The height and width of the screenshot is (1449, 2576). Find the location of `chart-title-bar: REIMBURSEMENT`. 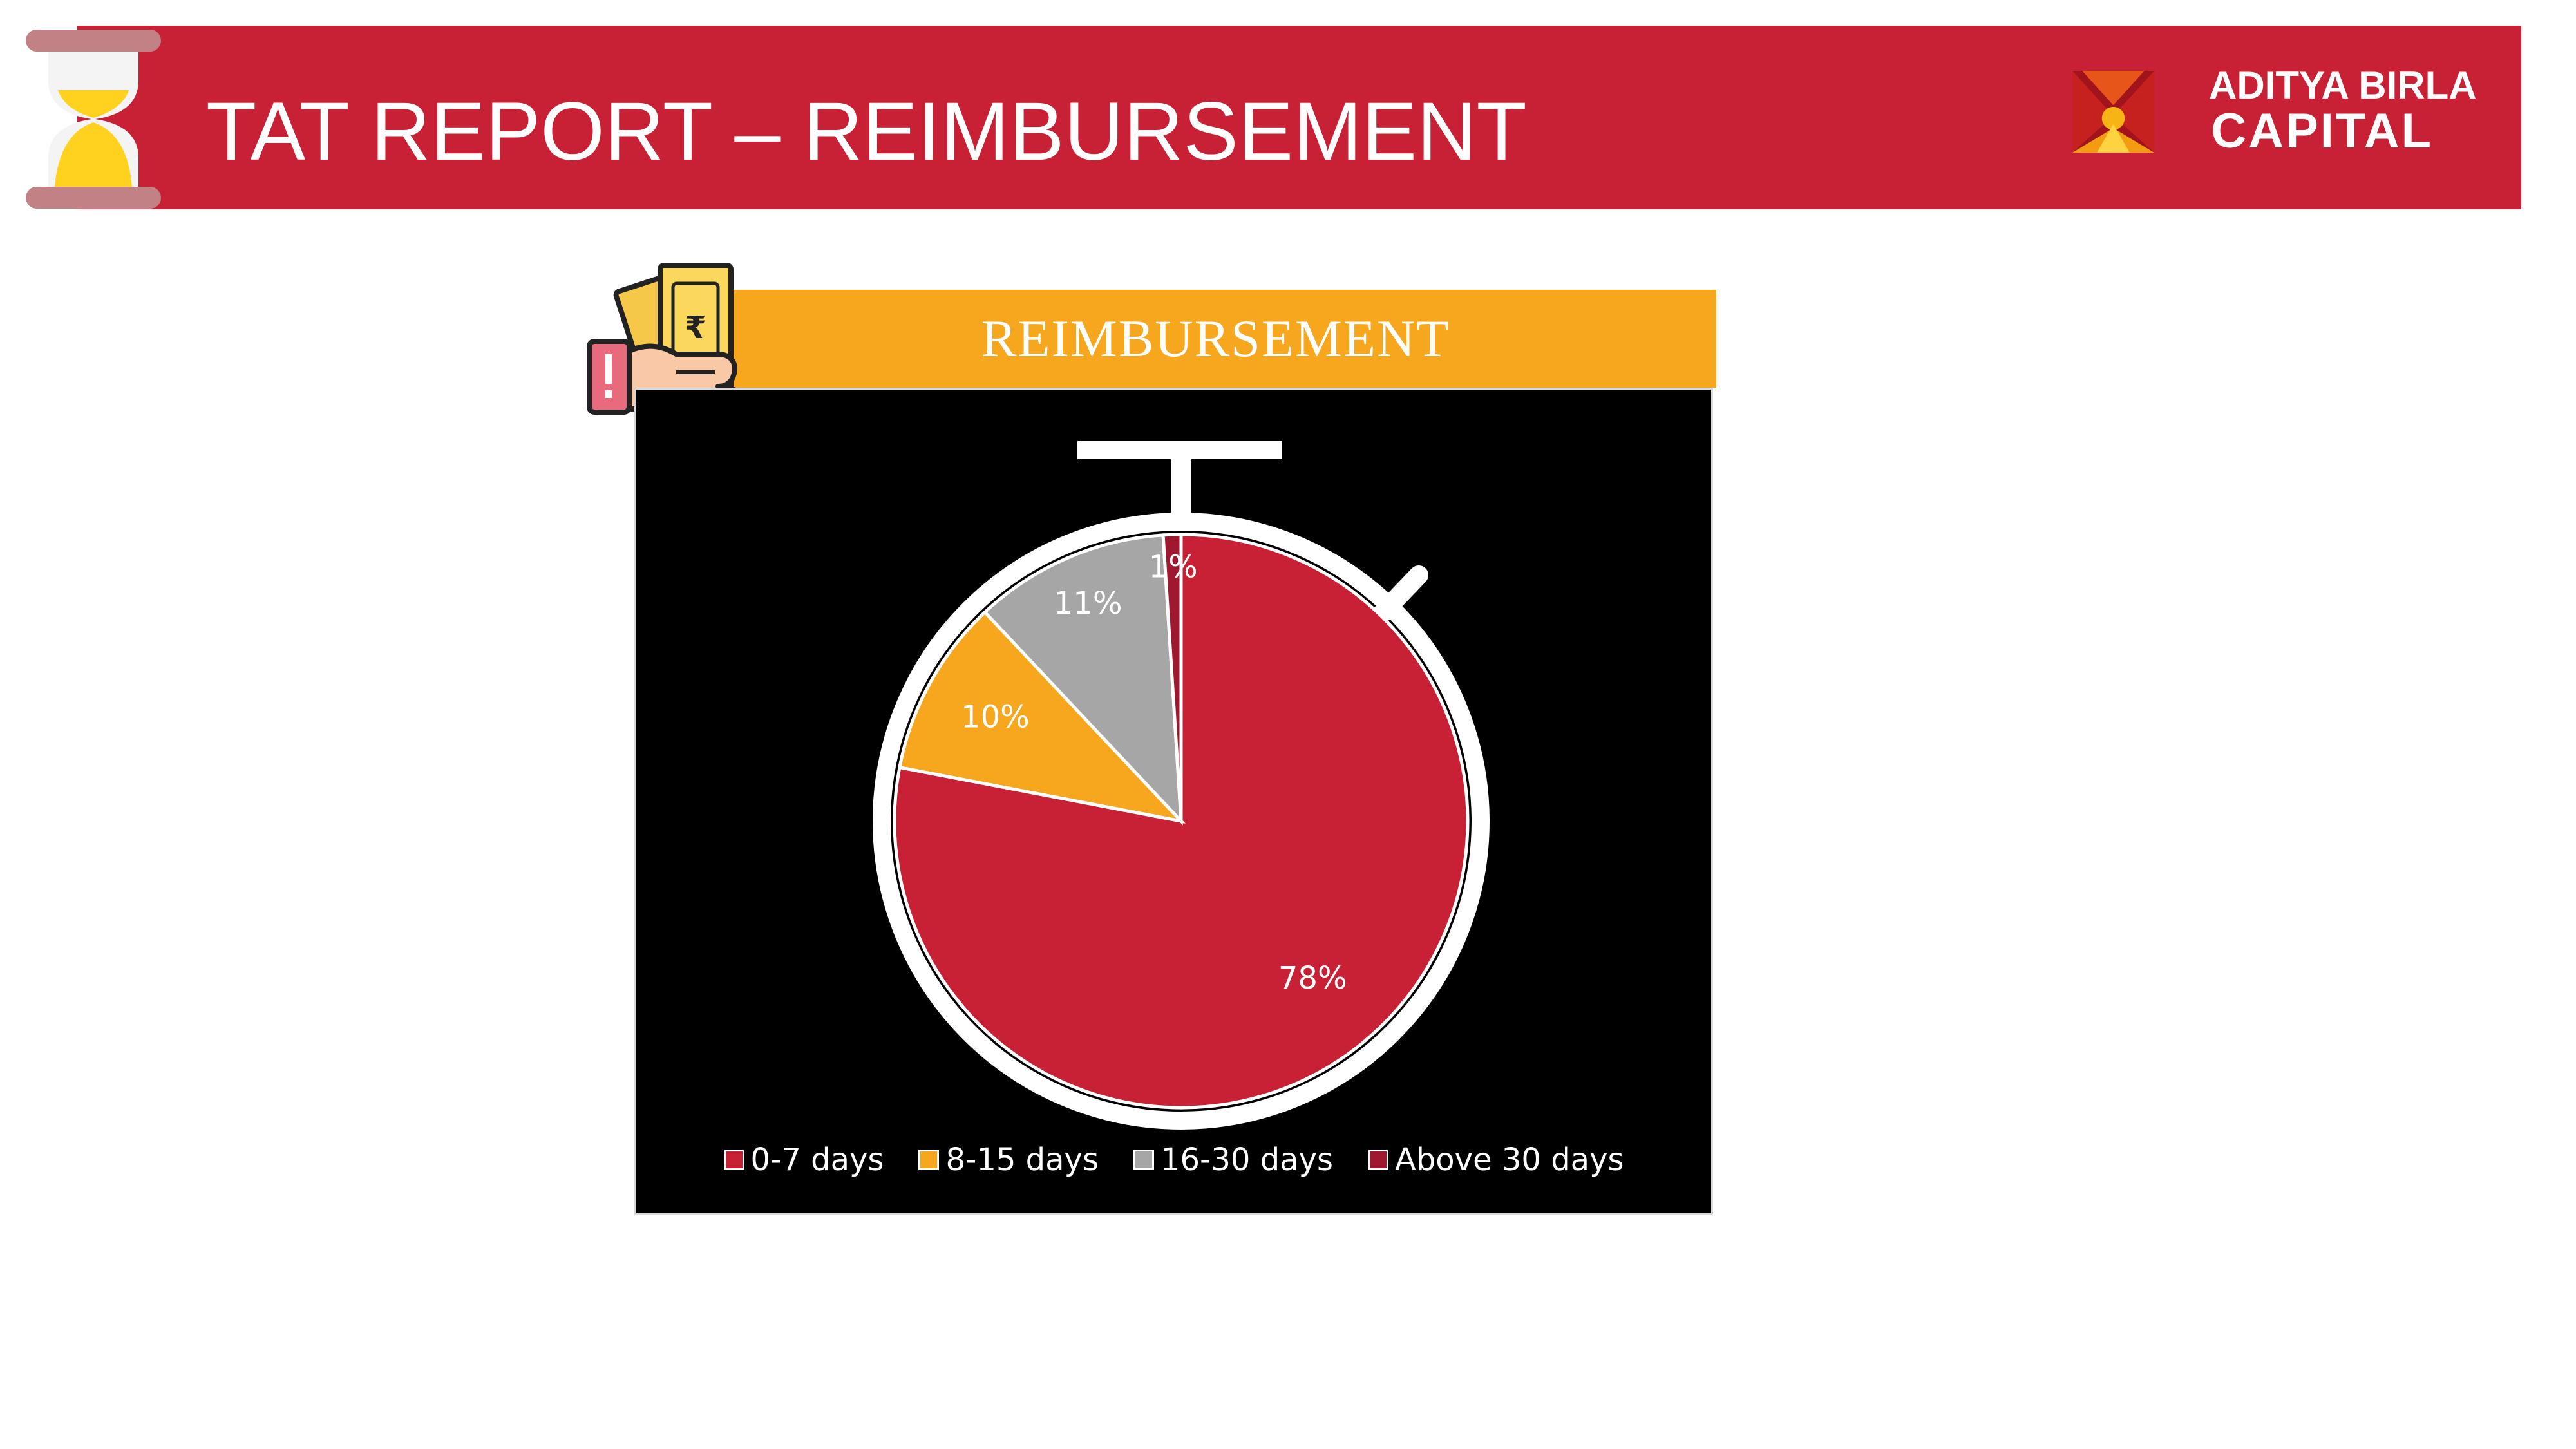

chart-title-bar: REIMBURSEMENT is located at coordinates (1215, 339).